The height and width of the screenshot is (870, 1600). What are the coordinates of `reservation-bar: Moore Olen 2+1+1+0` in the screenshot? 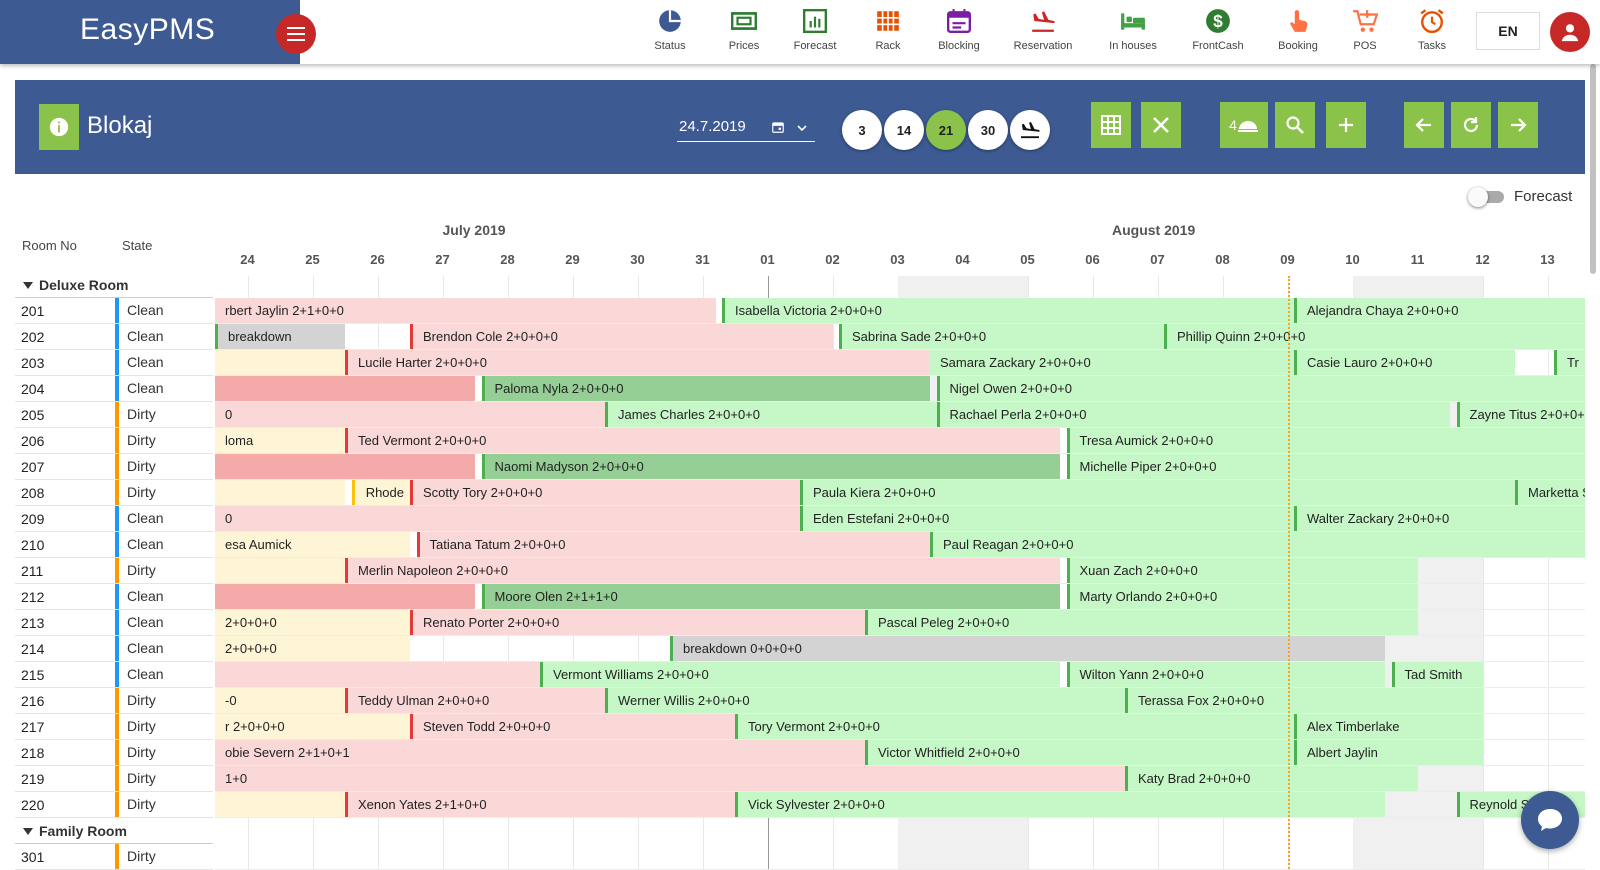 It's located at (770, 596).